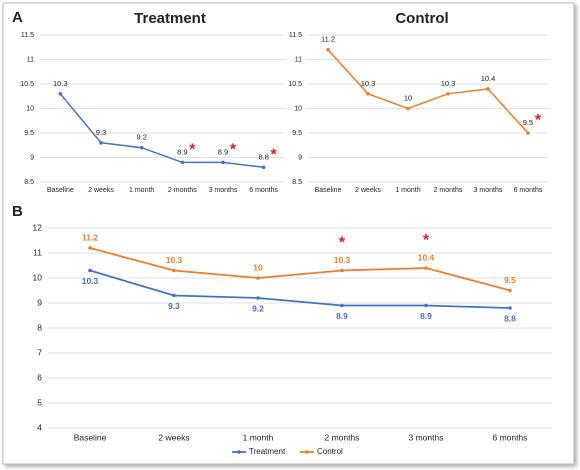  I want to click on y-tick-label: 12, so click(38, 227).